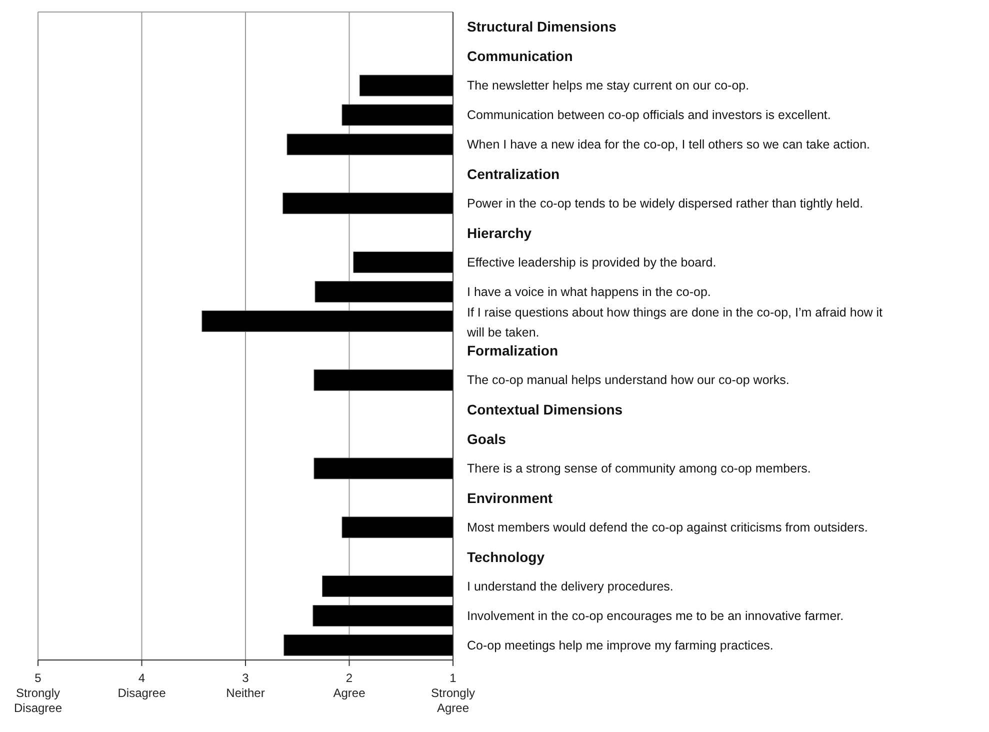  What do you see at coordinates (542, 26) in the screenshot?
I see `y-tick-label: Structural Dimensions` at bounding box center [542, 26].